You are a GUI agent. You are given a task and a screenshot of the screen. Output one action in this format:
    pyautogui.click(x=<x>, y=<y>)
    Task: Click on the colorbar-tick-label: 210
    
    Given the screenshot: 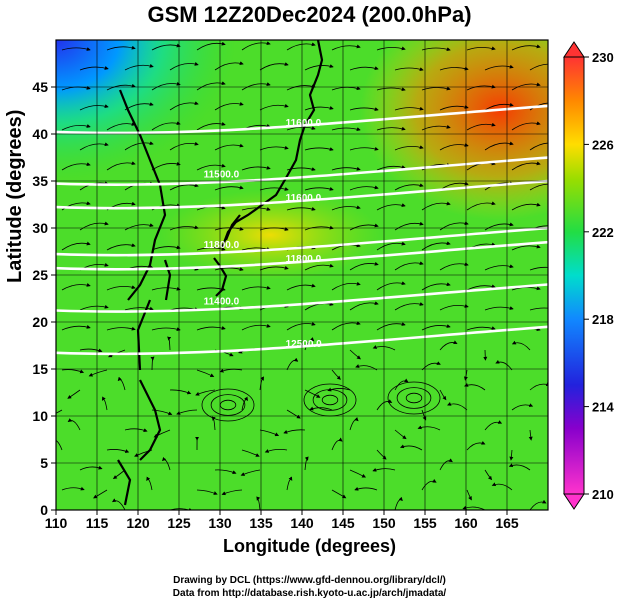 What is the action you would take?
    pyautogui.click(x=603, y=494)
    